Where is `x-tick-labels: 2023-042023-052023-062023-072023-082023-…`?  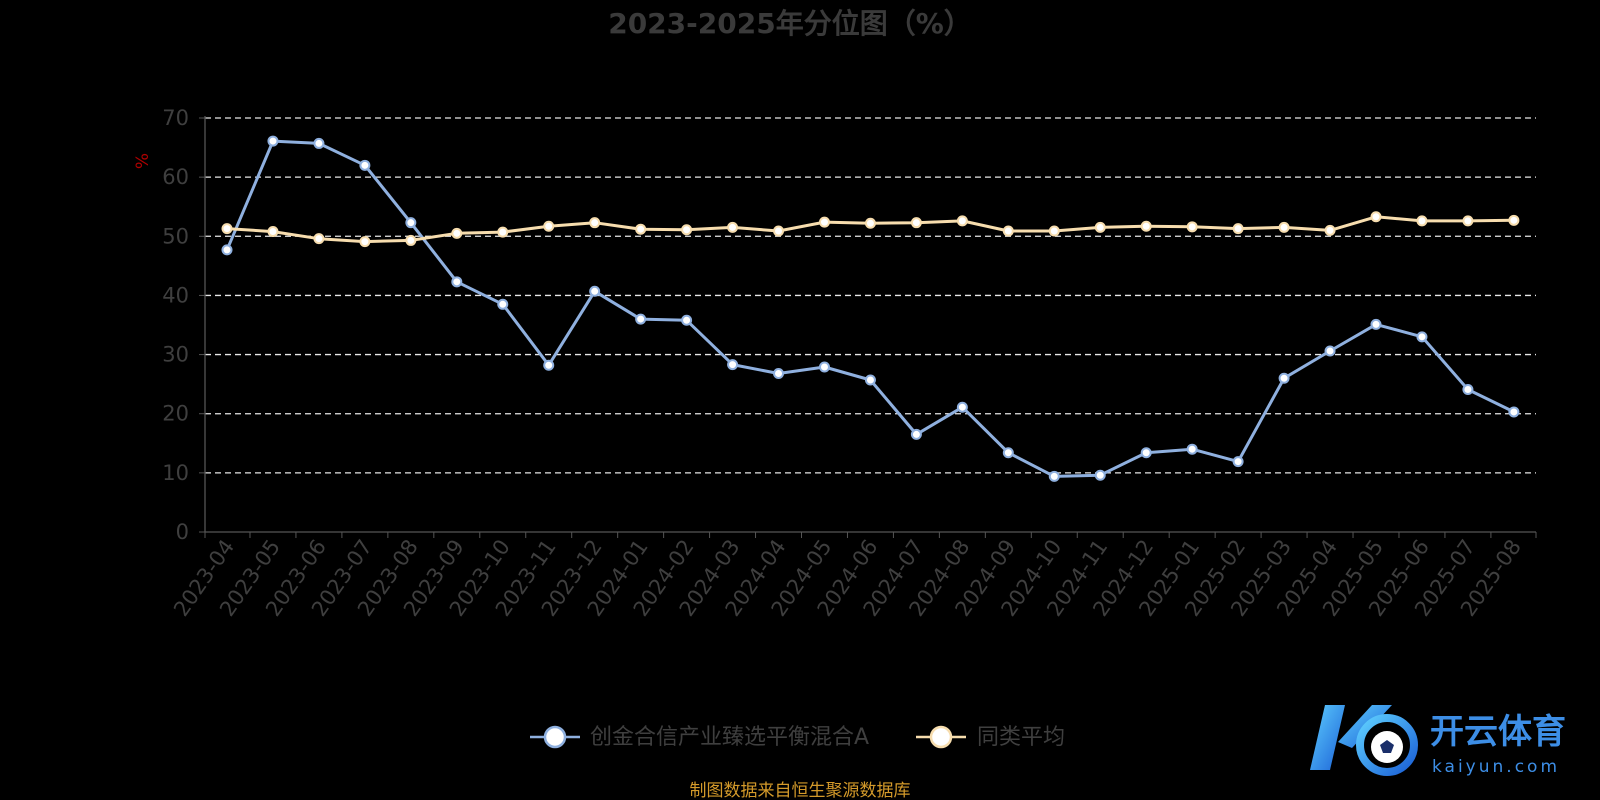 x-tick-labels: 2023-042023-052023-062023-072023-082023-… is located at coordinates (847, 578).